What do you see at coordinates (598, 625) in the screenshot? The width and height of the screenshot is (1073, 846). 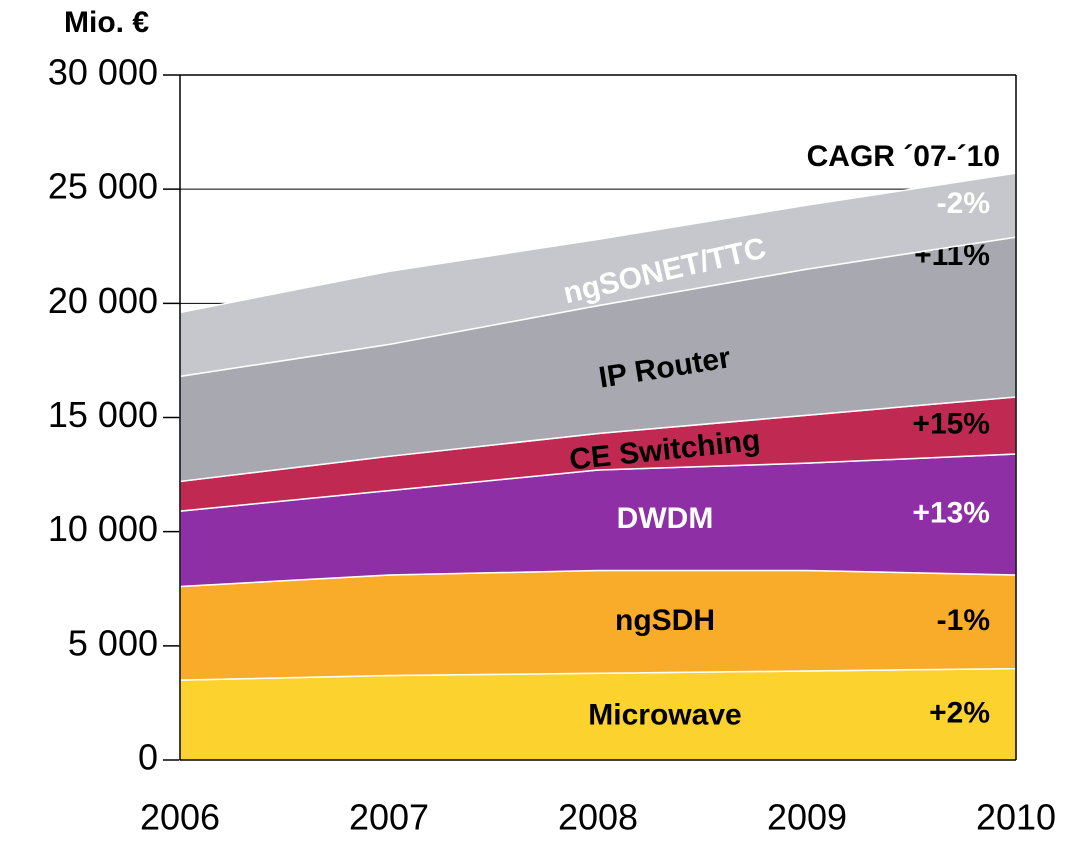 I see `area` at bounding box center [598, 625].